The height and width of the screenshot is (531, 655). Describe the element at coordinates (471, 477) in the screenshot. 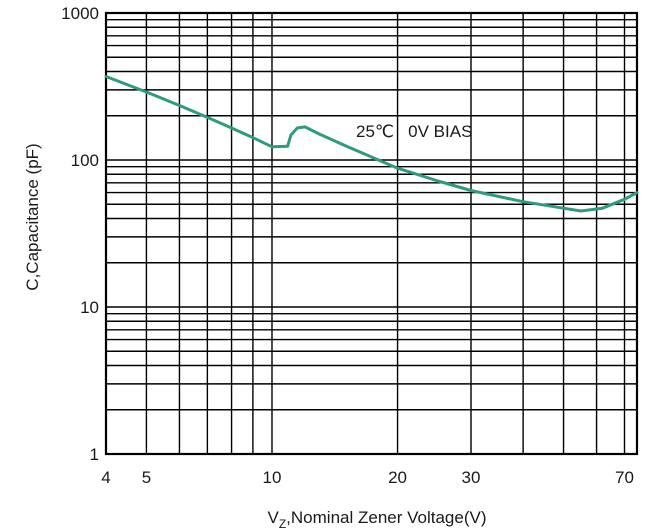

I see `x-tick-label: 30` at that location.